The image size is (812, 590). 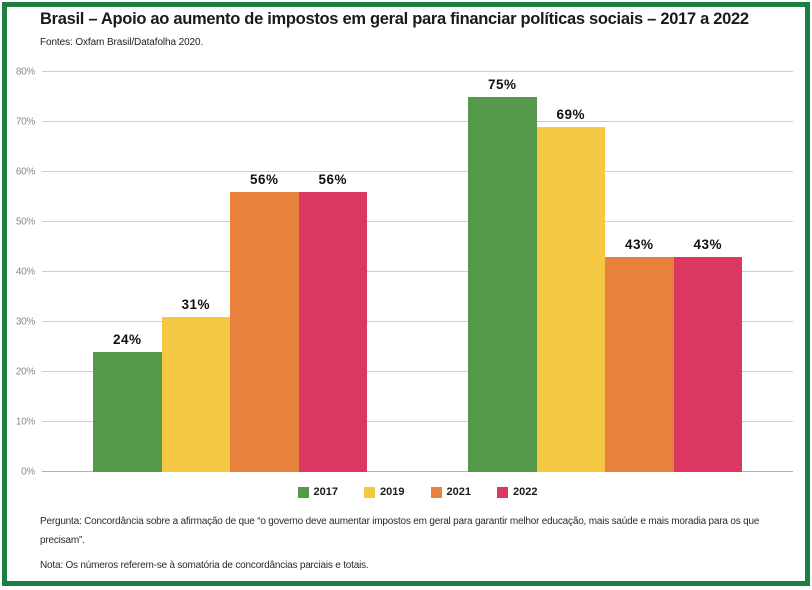 I want to click on y-axis-tick-label: 80%, so click(x=25, y=72).